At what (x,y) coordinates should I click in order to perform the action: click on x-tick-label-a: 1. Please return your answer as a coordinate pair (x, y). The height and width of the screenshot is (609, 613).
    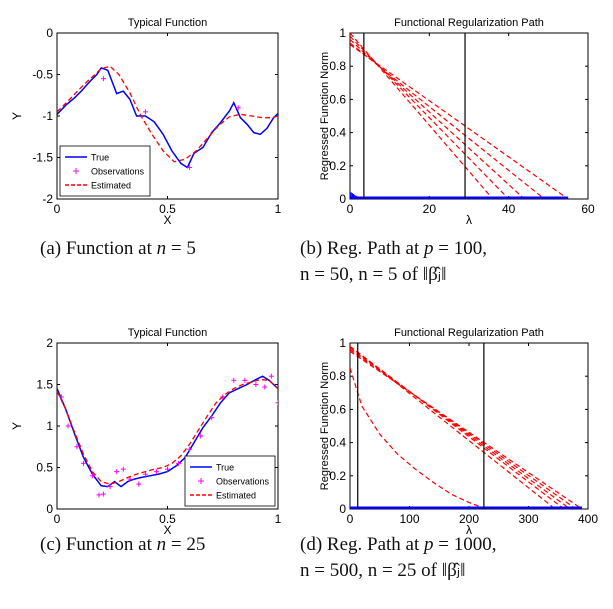
    Looking at the image, I should click on (278, 209).